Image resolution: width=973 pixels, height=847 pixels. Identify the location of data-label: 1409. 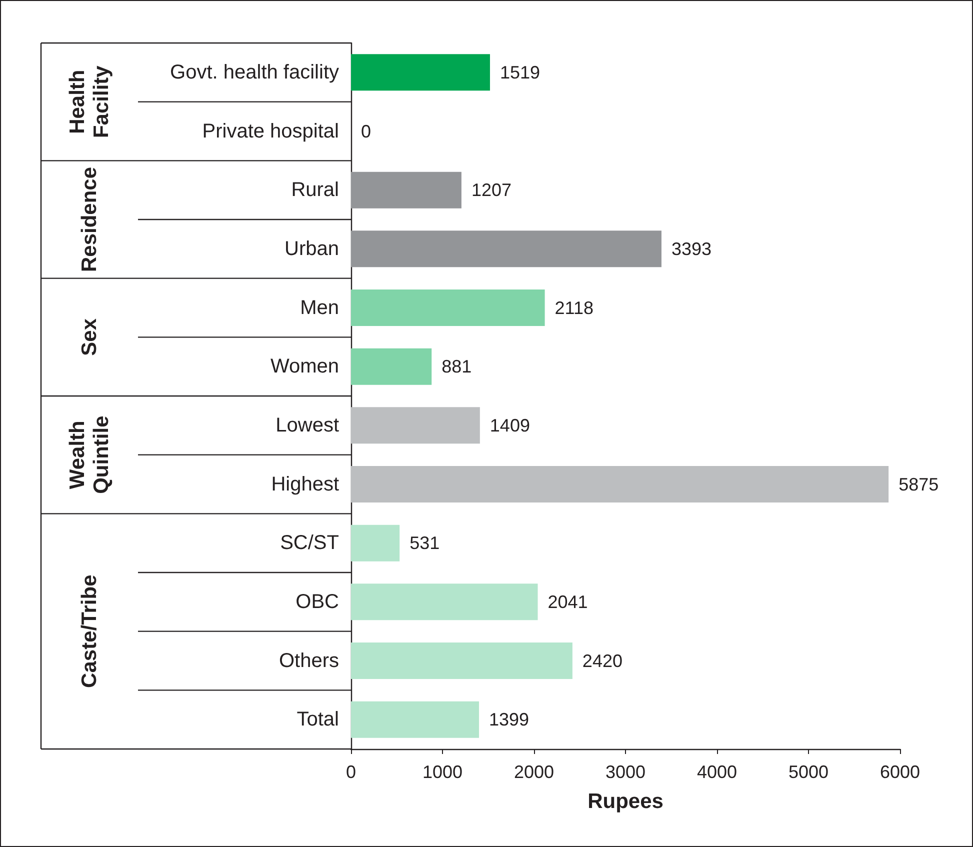
(510, 425).